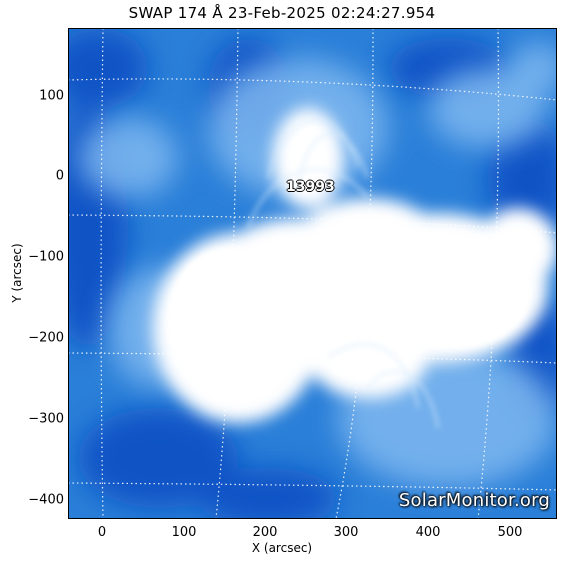  I want to click on x-tick-label: 0, so click(102, 532).